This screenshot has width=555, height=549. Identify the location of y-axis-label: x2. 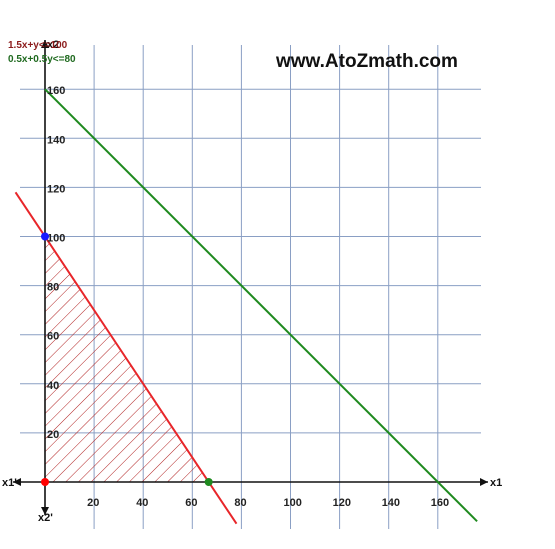
(53, 45).